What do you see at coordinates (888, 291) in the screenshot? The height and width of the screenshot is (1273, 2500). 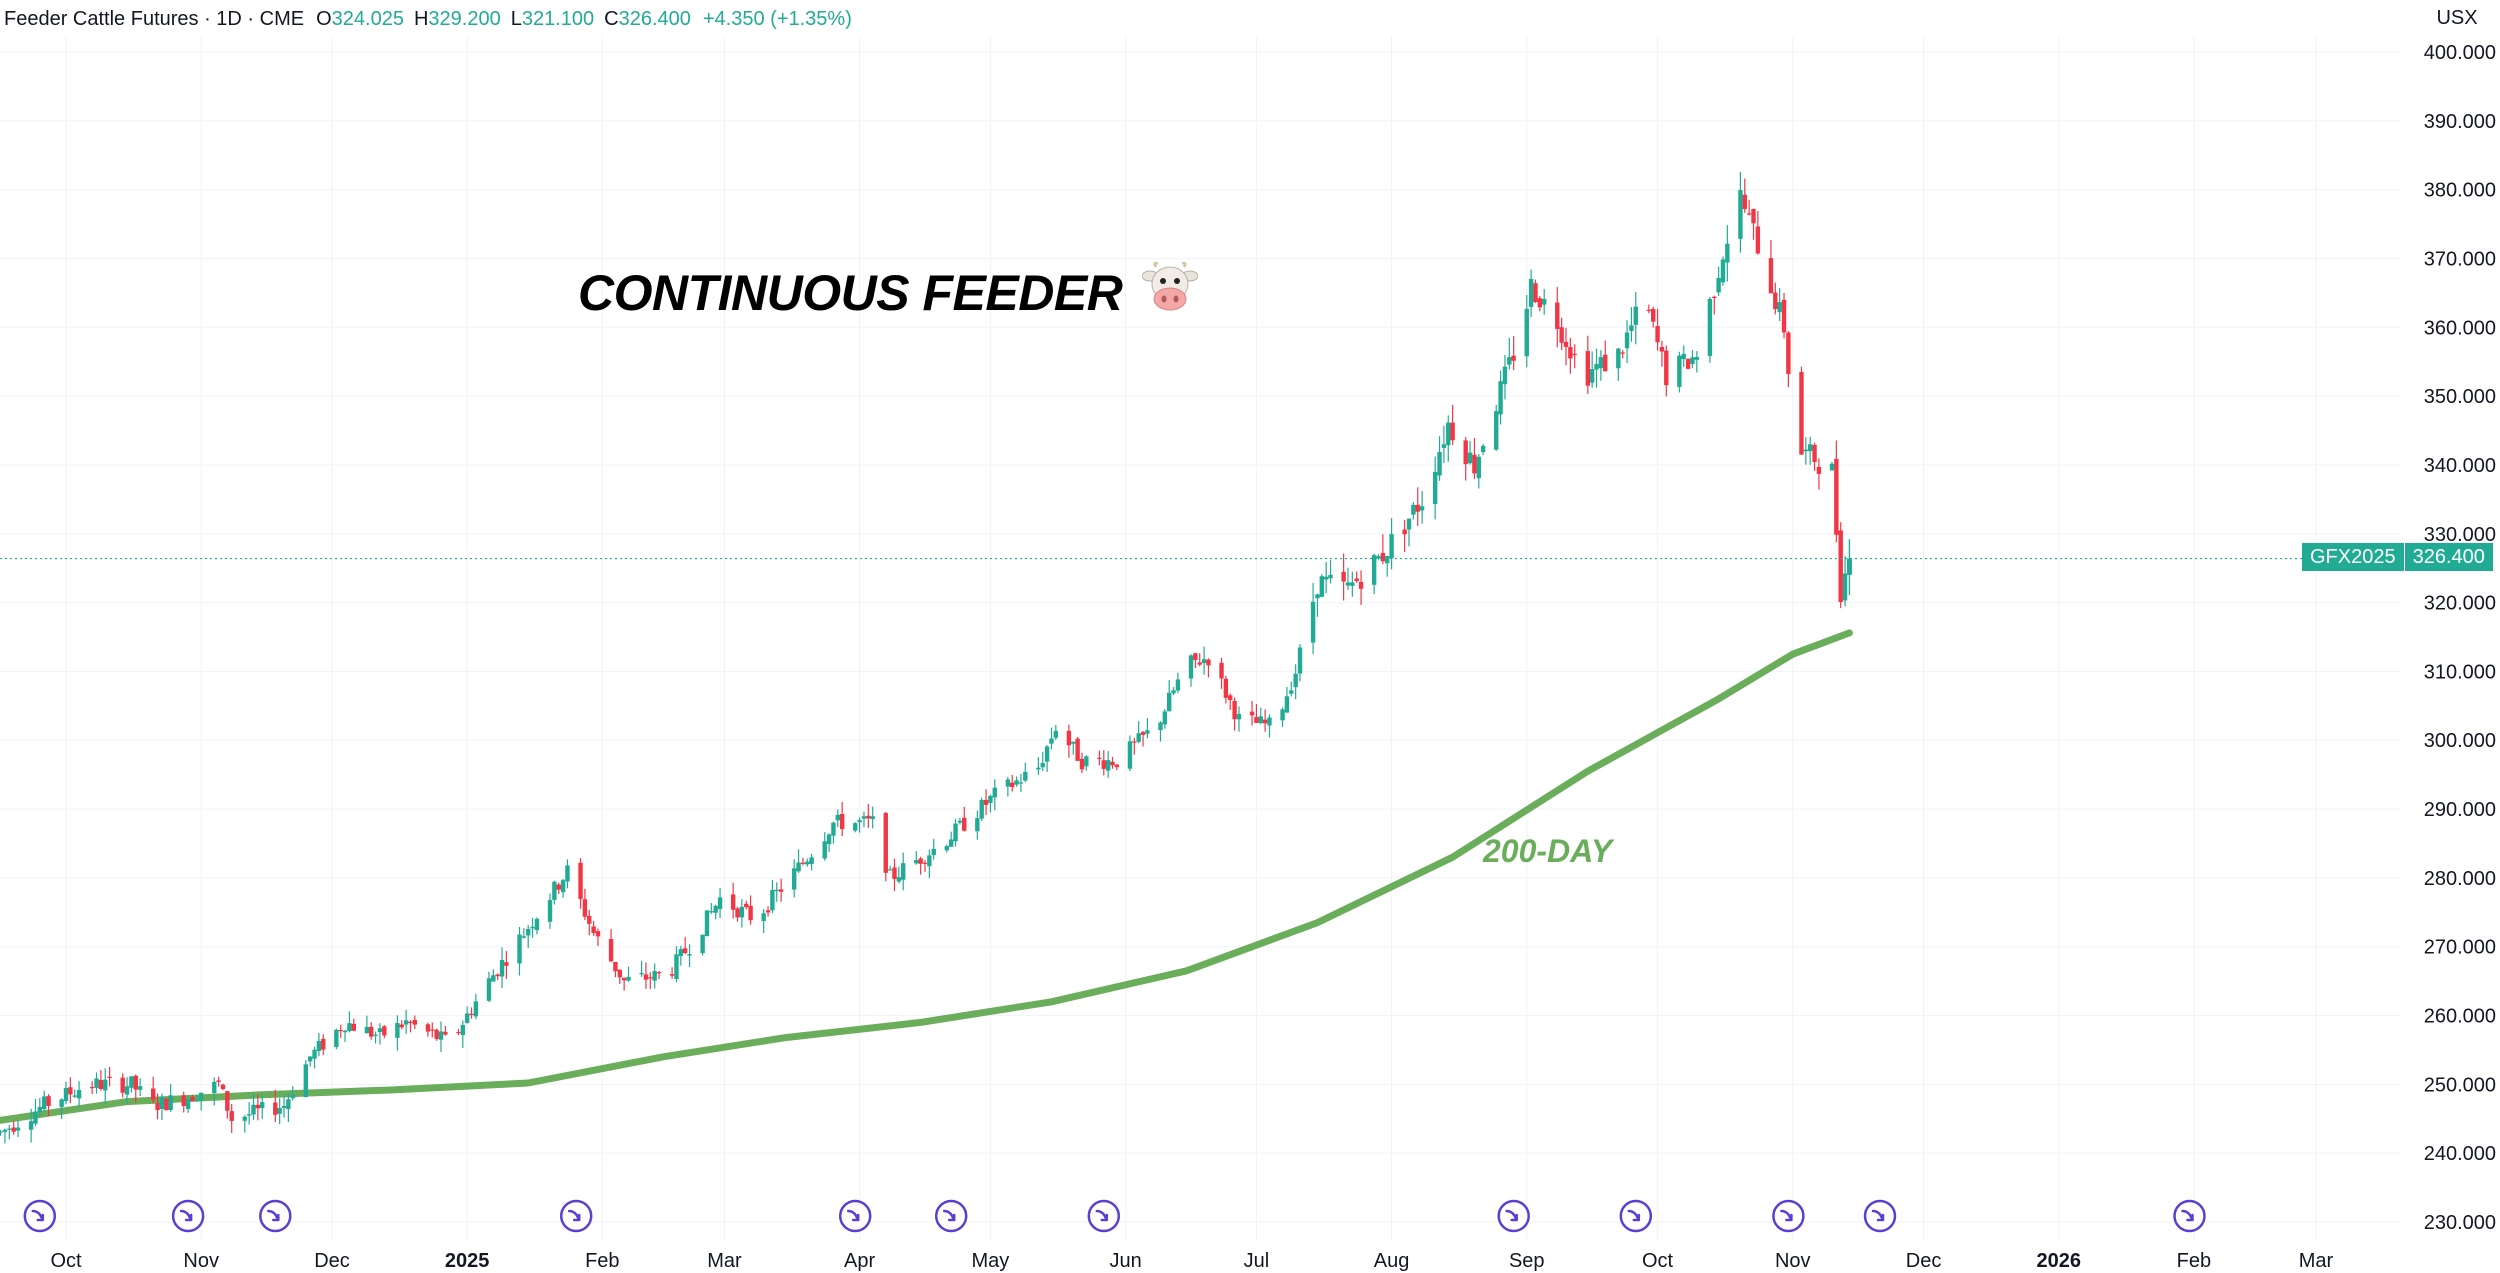 I see `chart-title: CONTINUOUS FEEDER` at bounding box center [888, 291].